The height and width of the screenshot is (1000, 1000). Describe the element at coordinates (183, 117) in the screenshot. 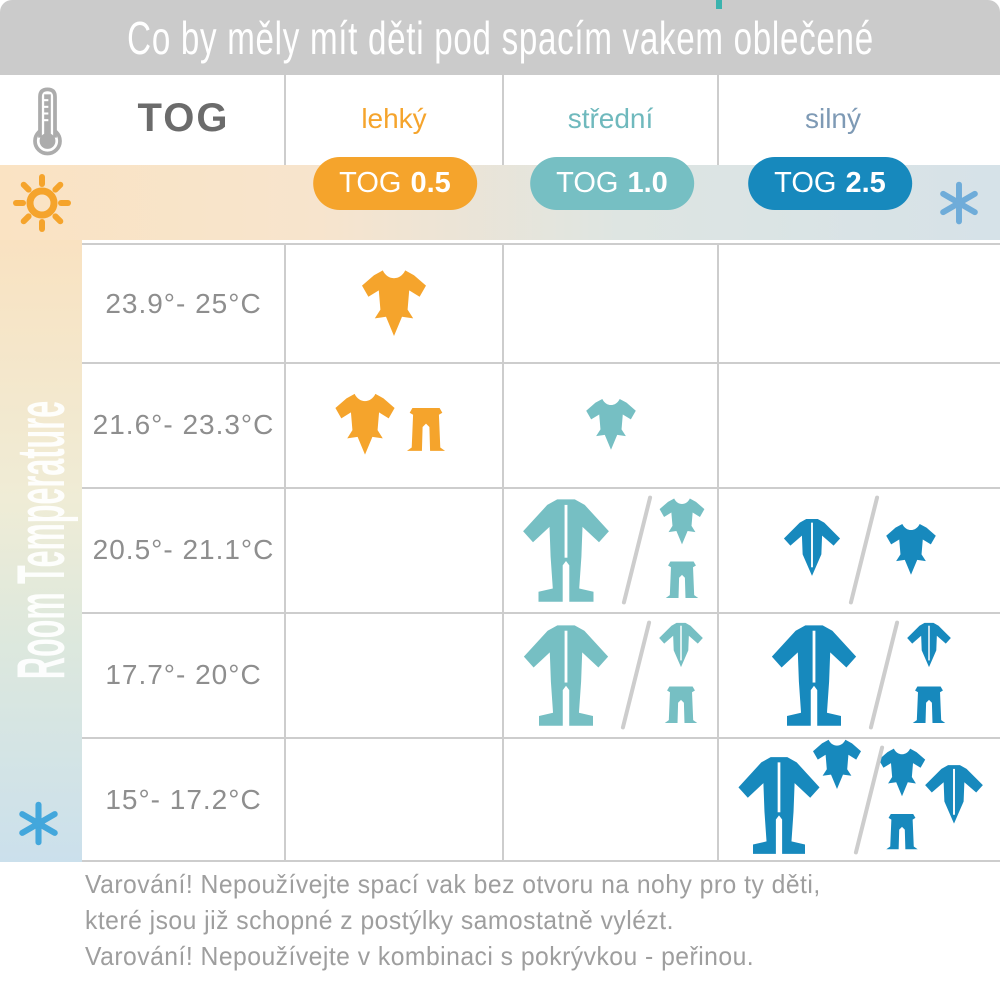

I see `tog-header: TOG` at that location.